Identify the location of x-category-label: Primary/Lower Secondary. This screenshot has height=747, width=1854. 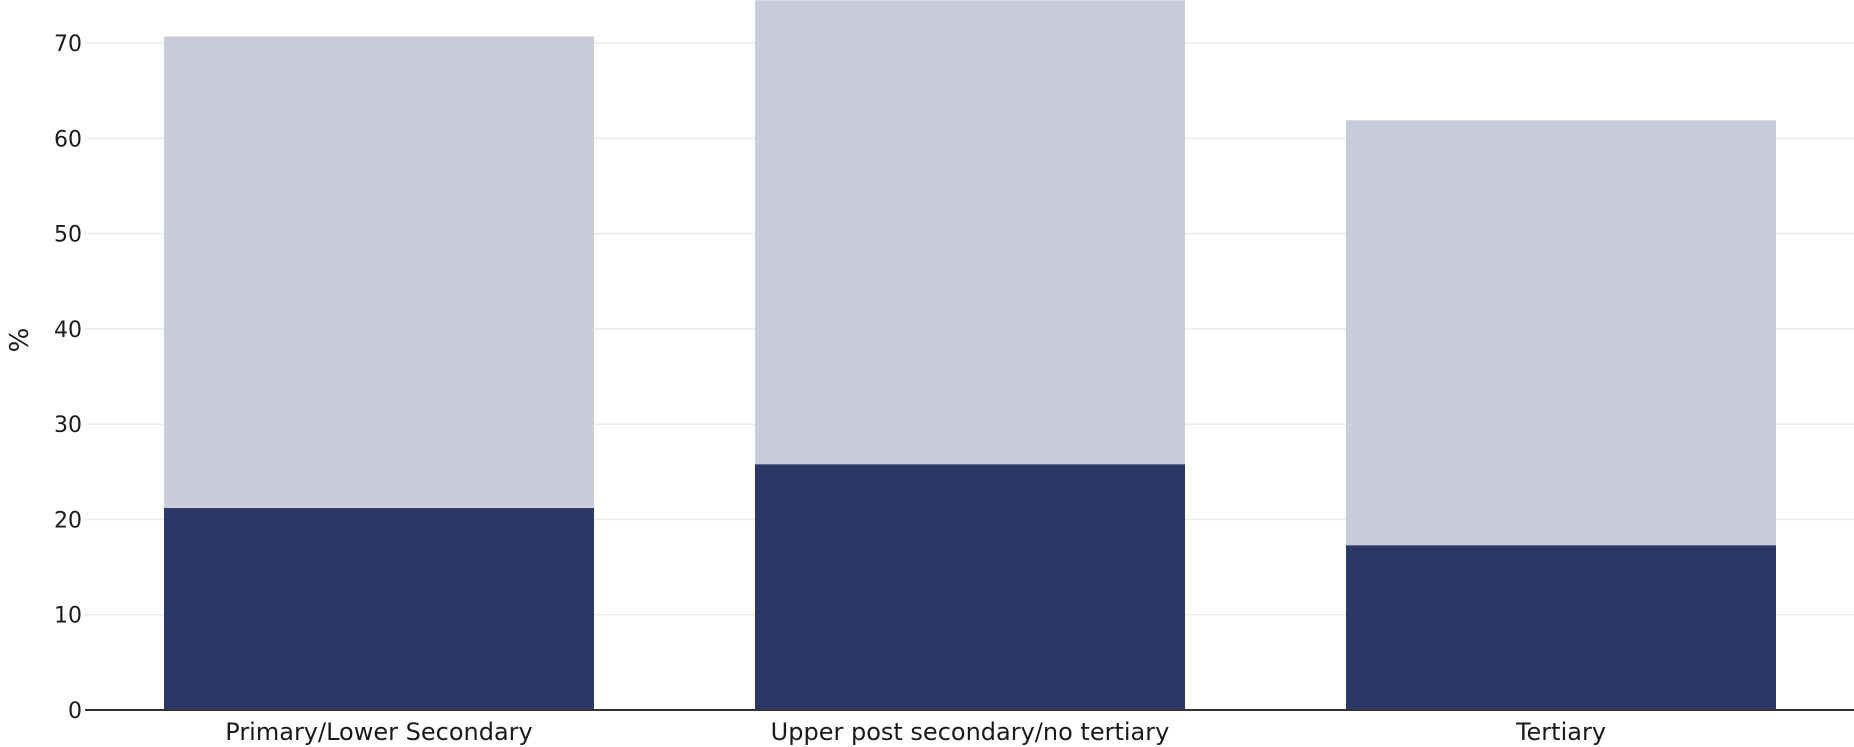
(378, 732).